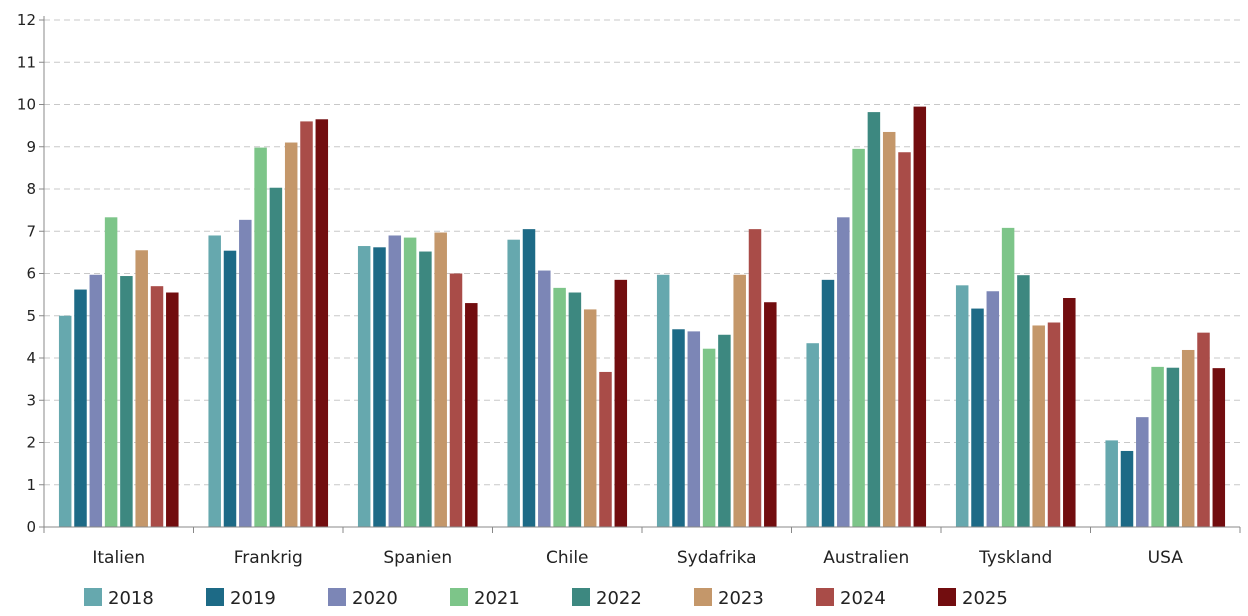 This screenshot has width=1248, height=616. Describe the element at coordinates (375, 598) in the screenshot. I see `legend-label: 2020` at that location.